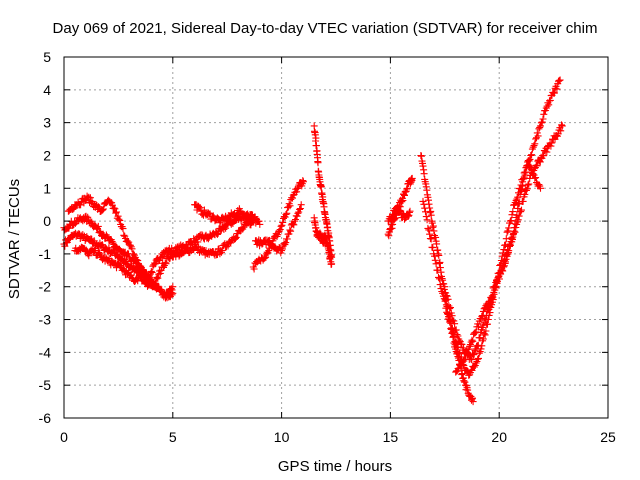 Image resolution: width=640 pixels, height=480 pixels. Describe the element at coordinates (47, 57) in the screenshot. I see `y-tick-label: 5` at that location.